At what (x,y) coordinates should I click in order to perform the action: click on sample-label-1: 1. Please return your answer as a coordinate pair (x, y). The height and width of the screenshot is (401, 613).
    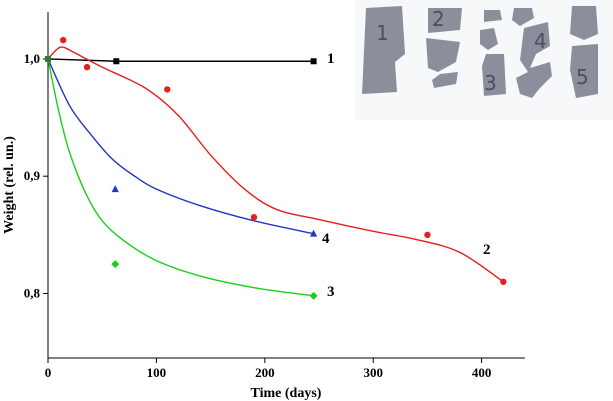
    Looking at the image, I should click on (382, 33).